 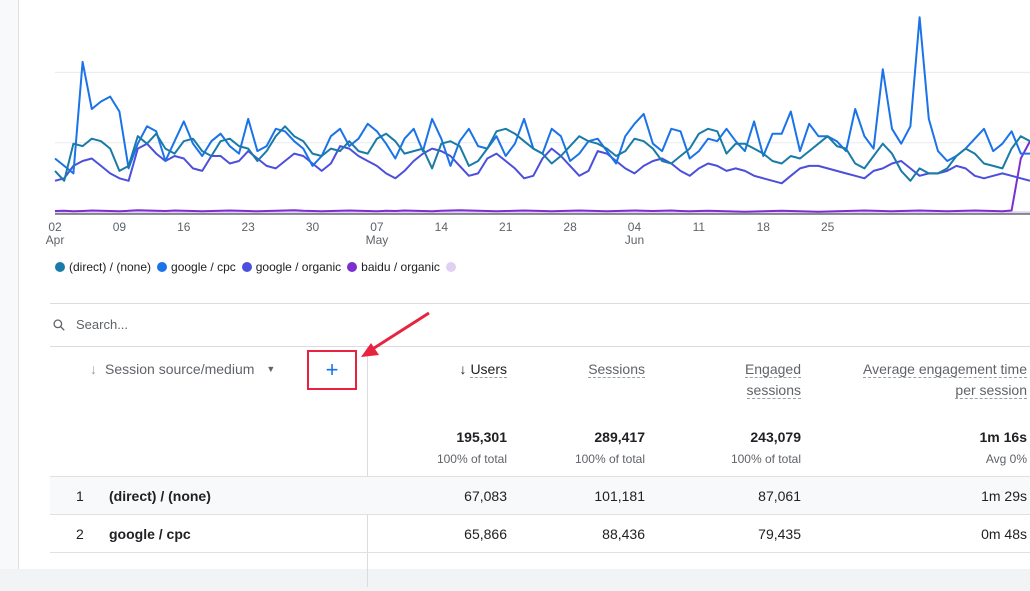 I want to click on legend-item-google-organic: google / organic, so click(x=291, y=267).